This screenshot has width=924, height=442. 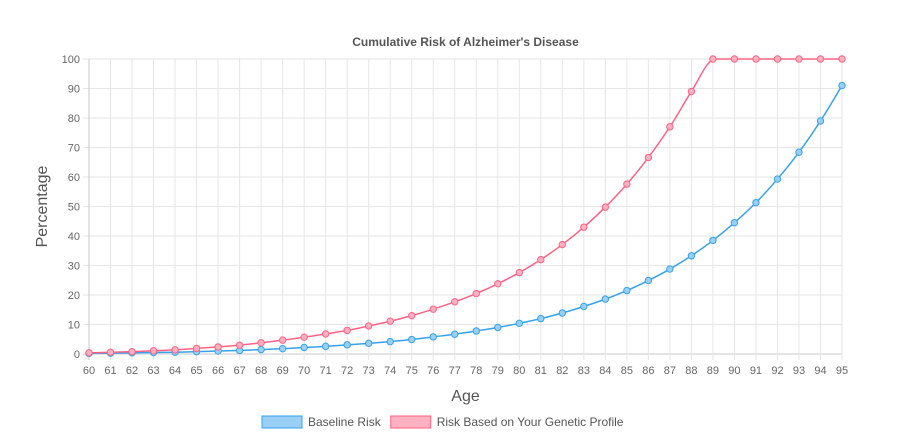 I want to click on legend-label: Risk Based on Your Genetic Profile, so click(x=530, y=422).